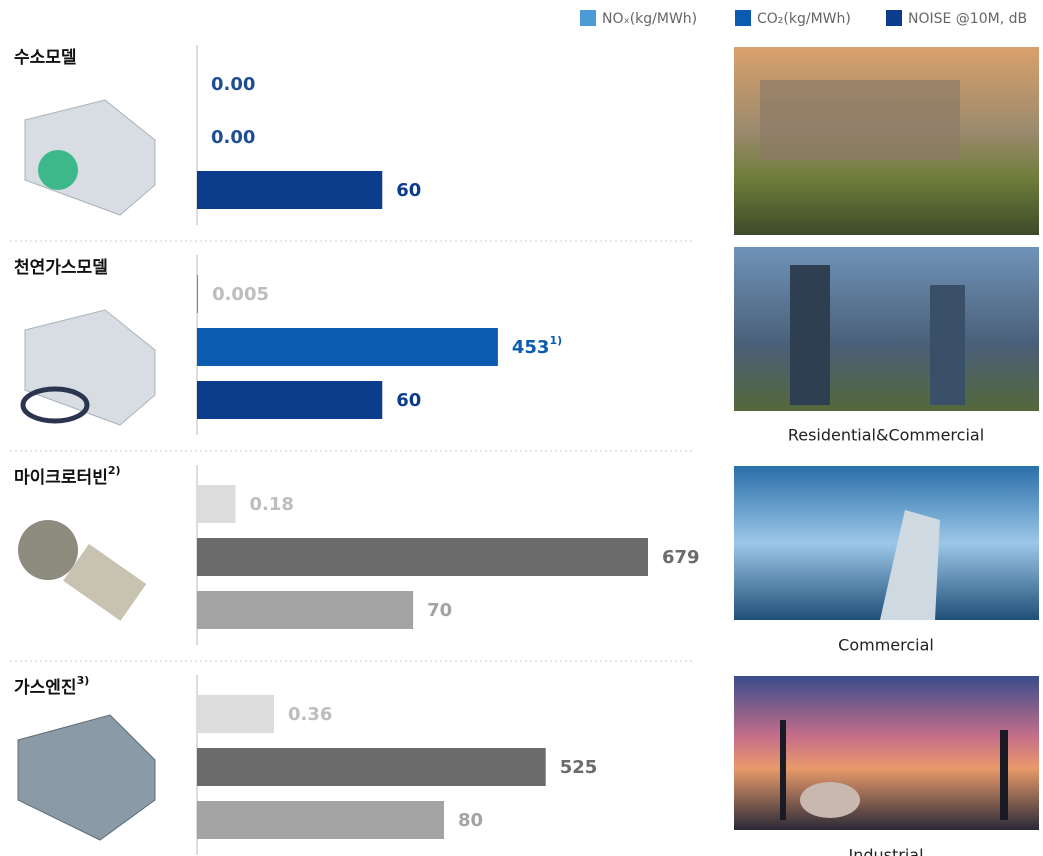 The image size is (1043, 856). I want to click on value-text: 453, so click(531, 347).